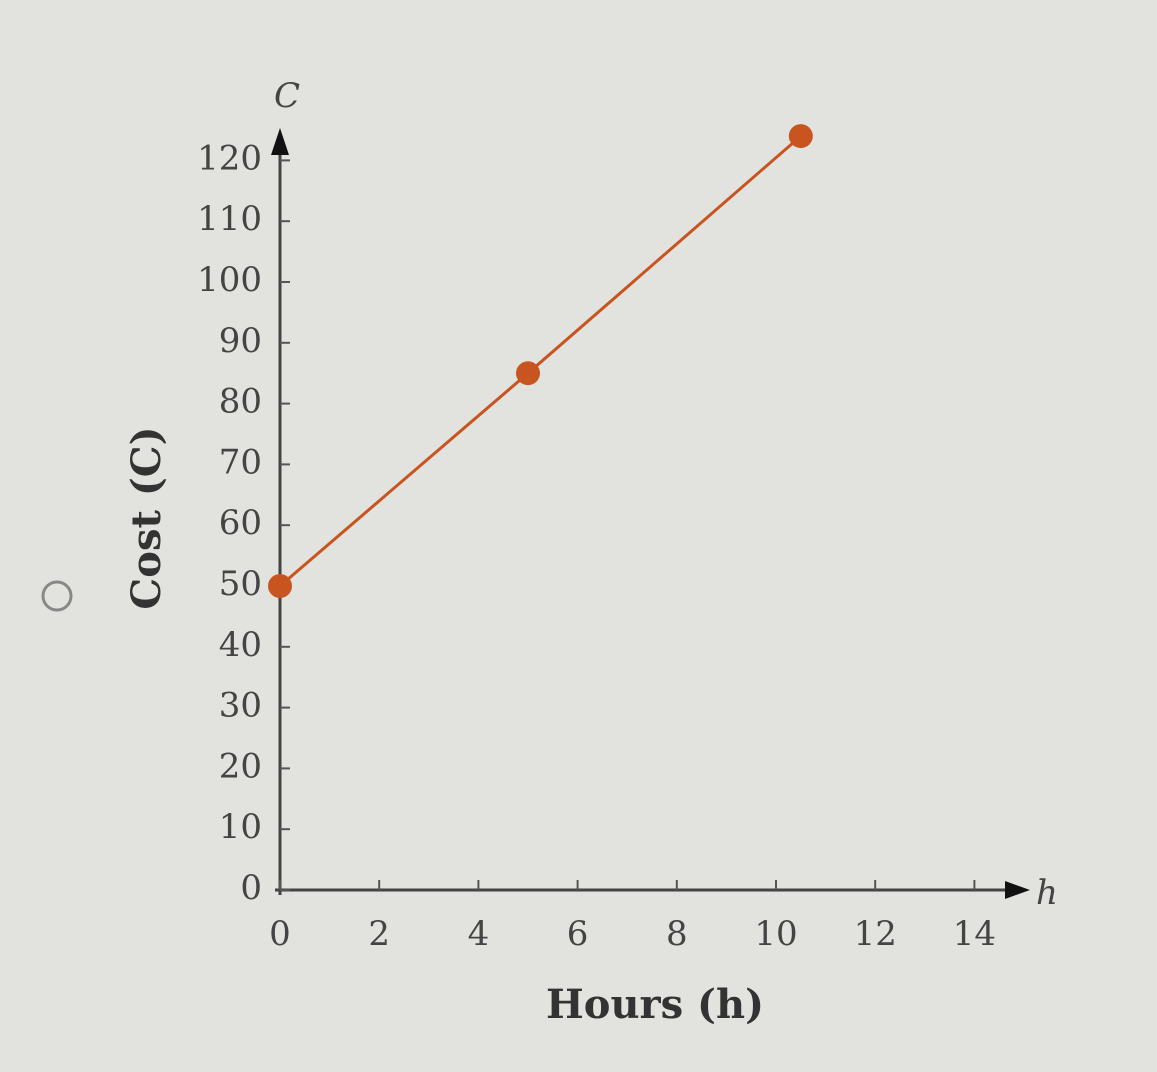  I want to click on y-axis-arrow, so click(280, 141).